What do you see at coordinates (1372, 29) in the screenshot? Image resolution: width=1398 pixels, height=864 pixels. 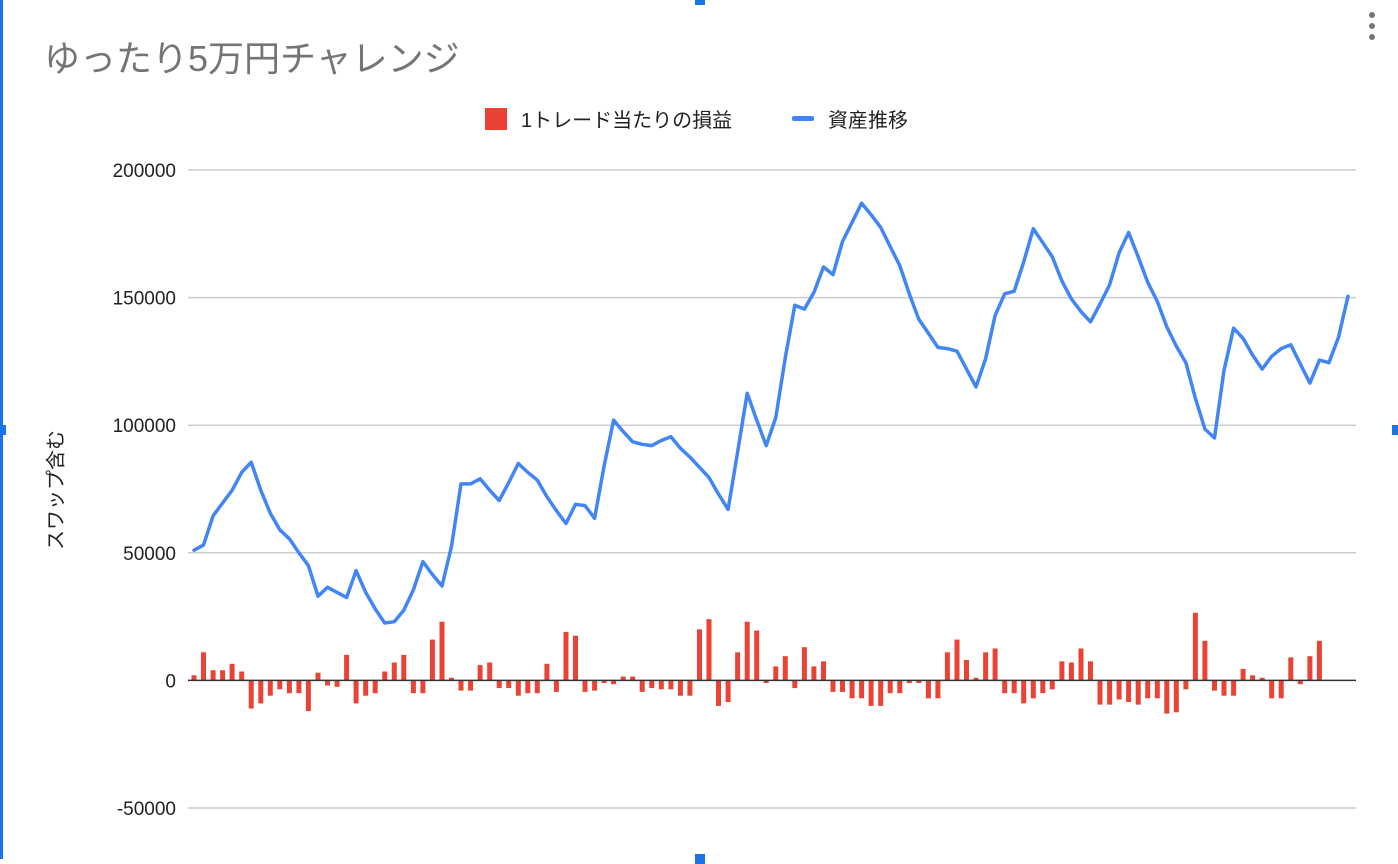 I see `more-options-icon` at bounding box center [1372, 29].